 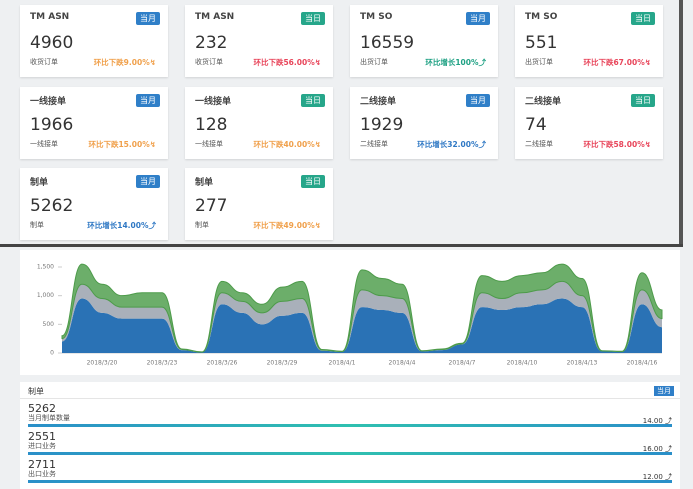 What do you see at coordinates (45, 267) in the screenshot?
I see `y-tick-label: 1,500` at bounding box center [45, 267].